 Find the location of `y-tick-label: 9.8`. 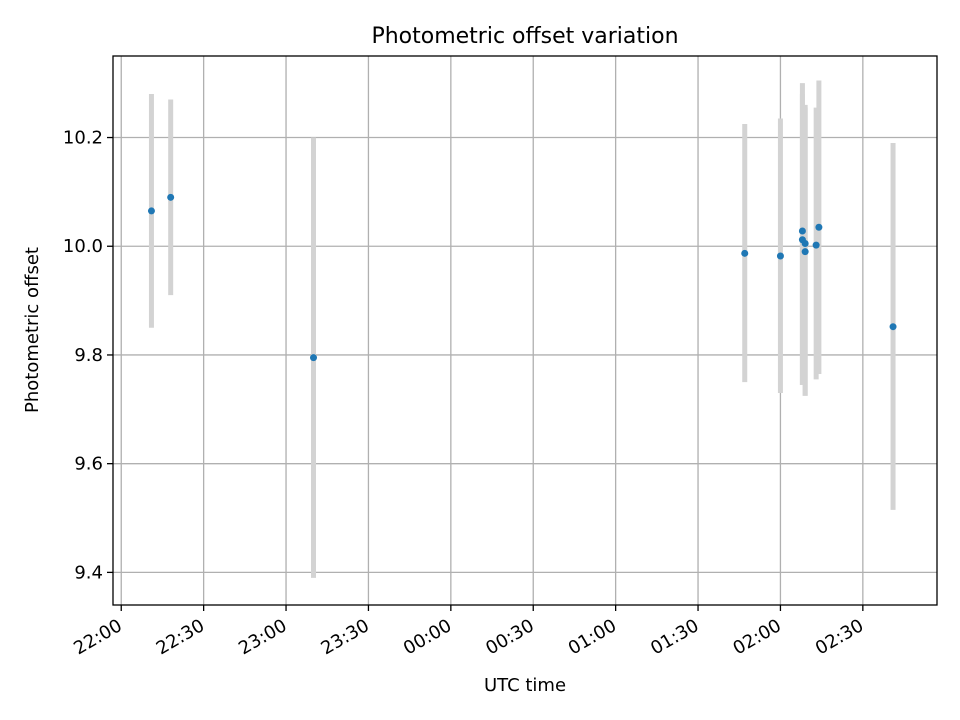

y-tick-label: 9.8 is located at coordinates (88, 355).